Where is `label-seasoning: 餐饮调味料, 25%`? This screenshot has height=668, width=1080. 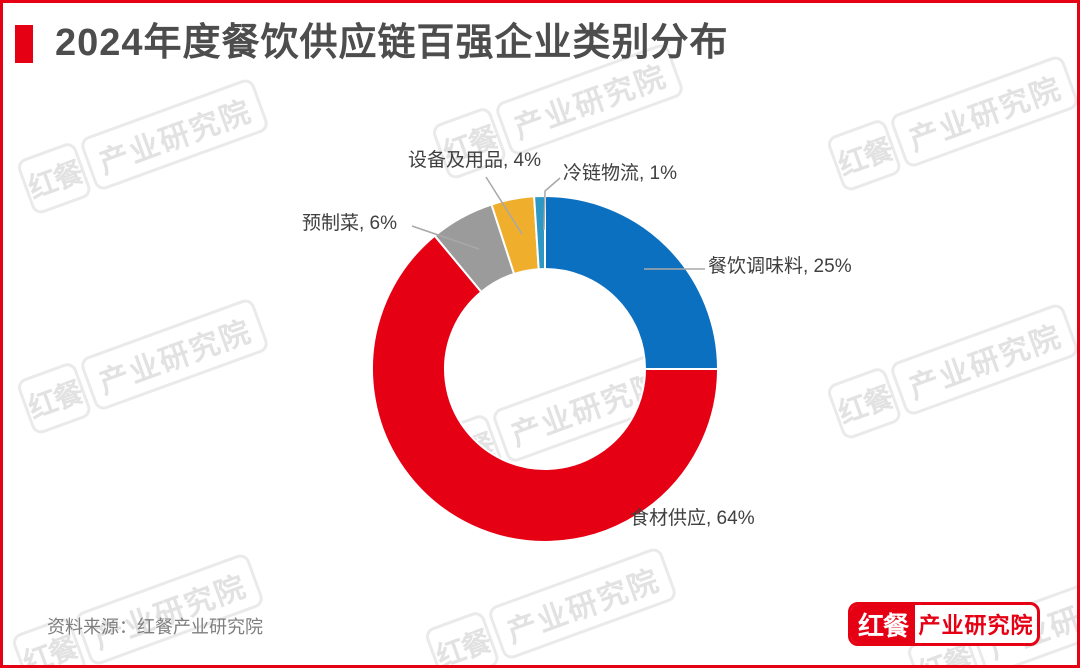 label-seasoning: 餐饮调味料, 25% is located at coordinates (780, 266).